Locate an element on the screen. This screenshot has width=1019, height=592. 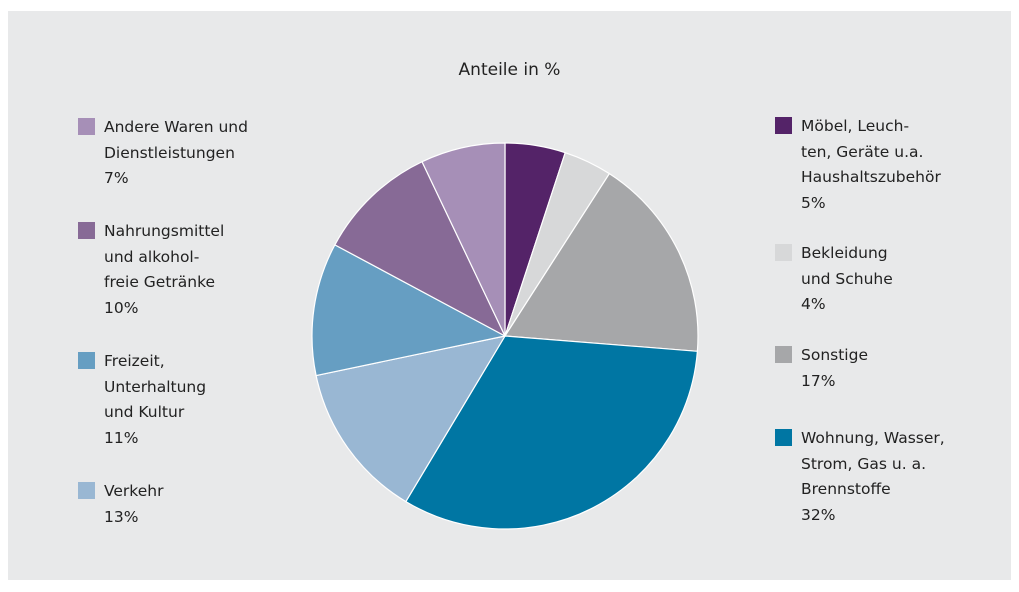
legend-value: 13% is located at coordinates (121, 516).